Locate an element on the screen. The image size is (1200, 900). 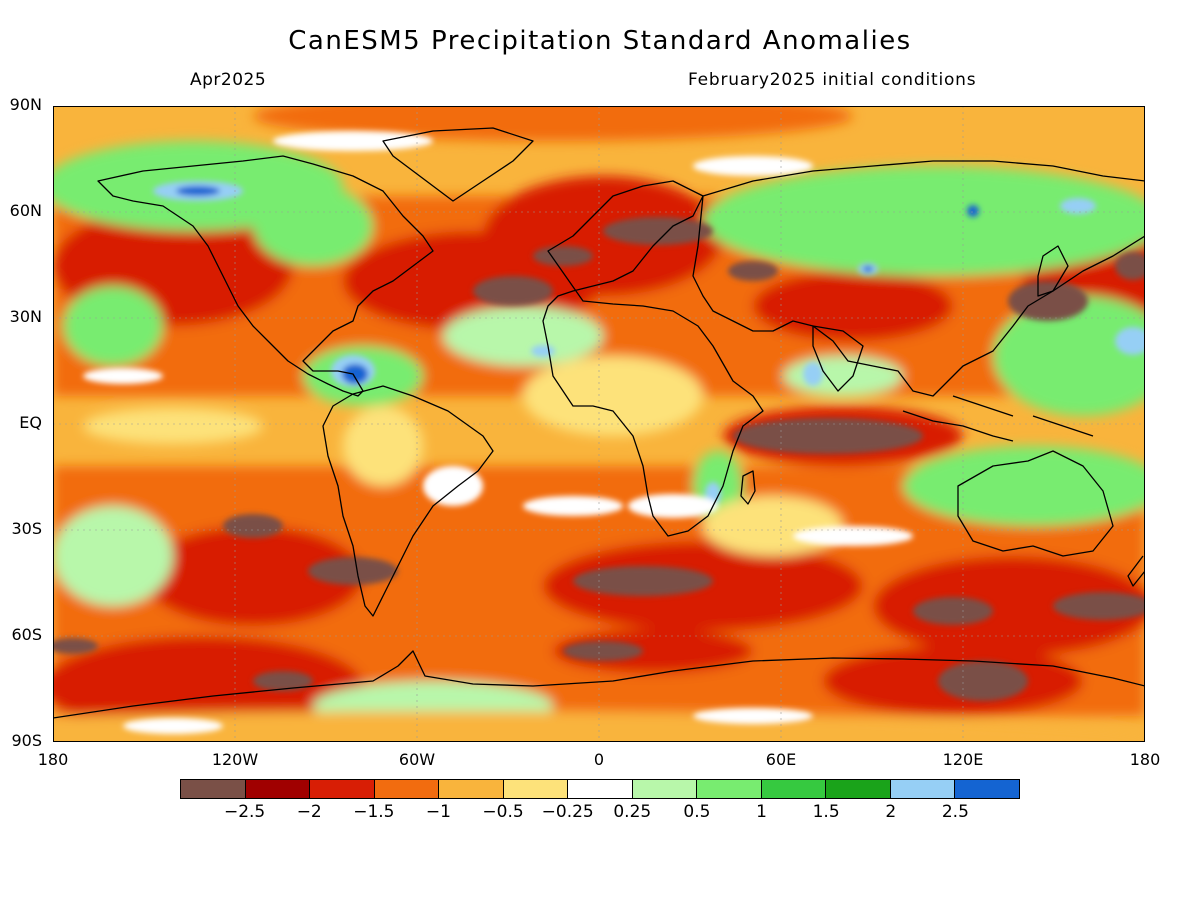
lon-label-60e: 60E is located at coordinates (781, 759).